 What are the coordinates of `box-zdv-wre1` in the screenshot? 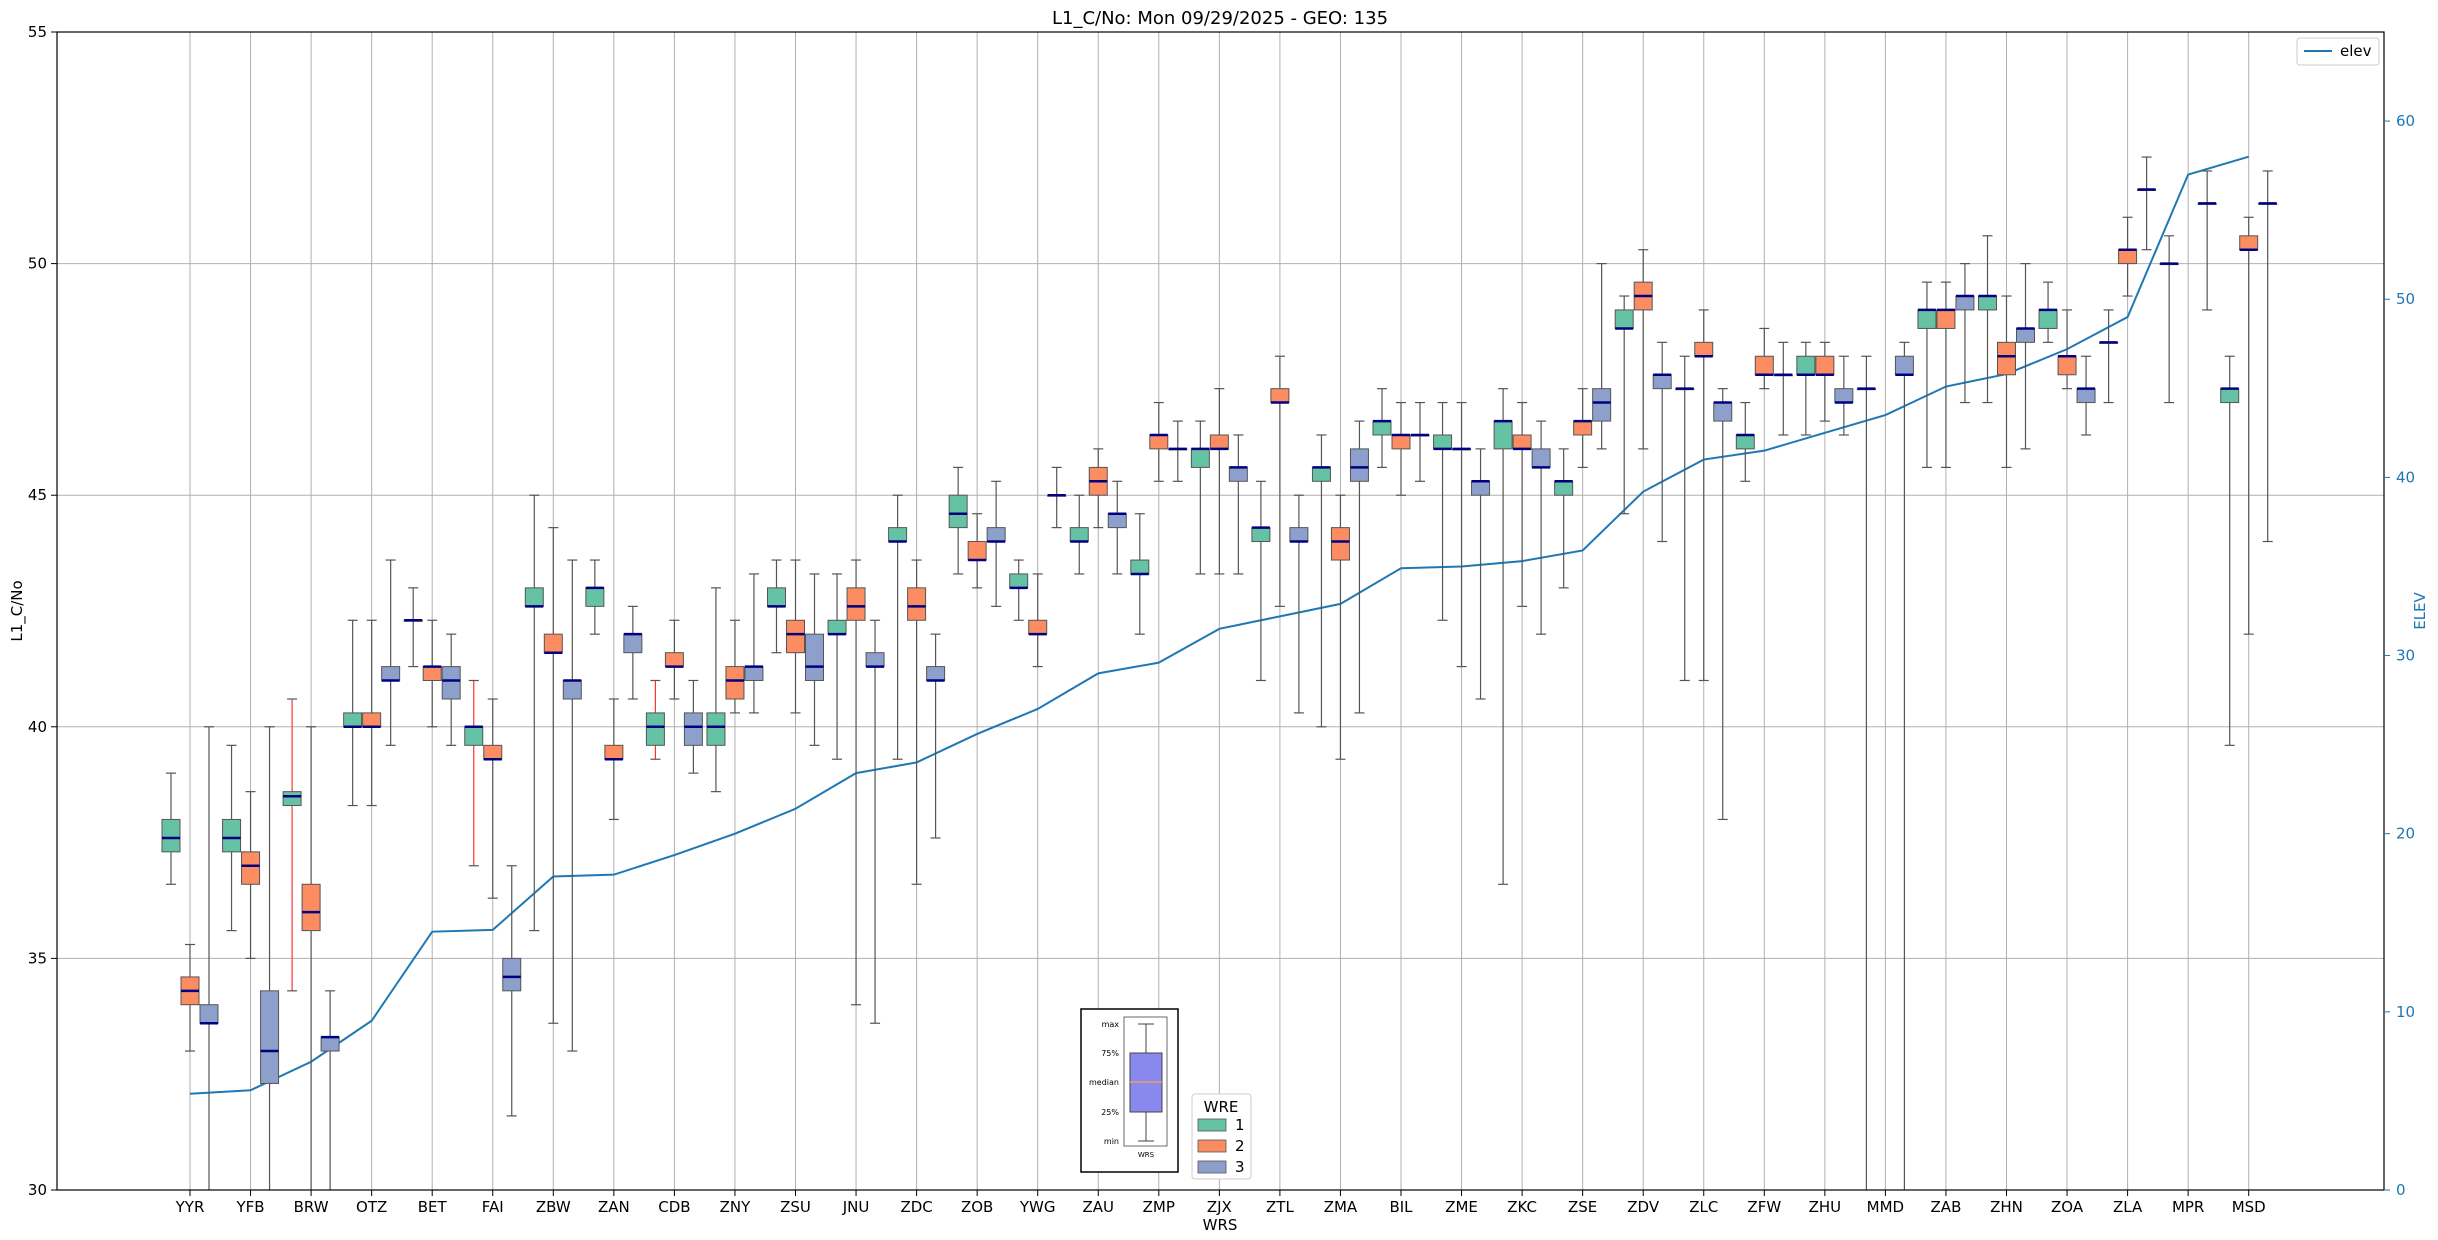 It's located at (1624, 405).